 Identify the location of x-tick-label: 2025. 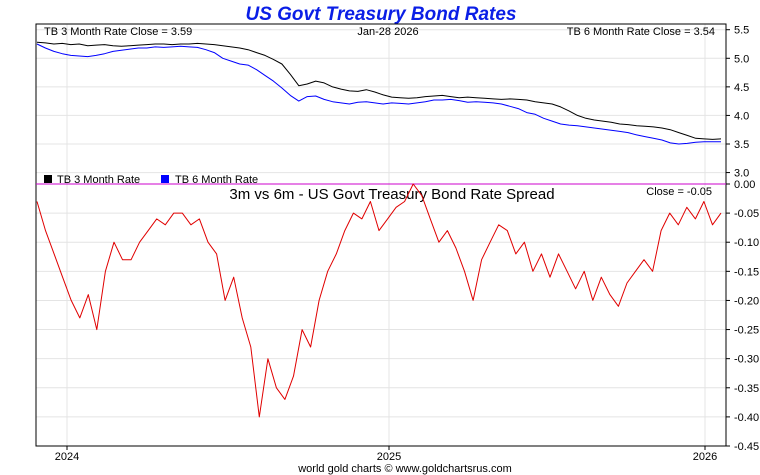
(389, 457).